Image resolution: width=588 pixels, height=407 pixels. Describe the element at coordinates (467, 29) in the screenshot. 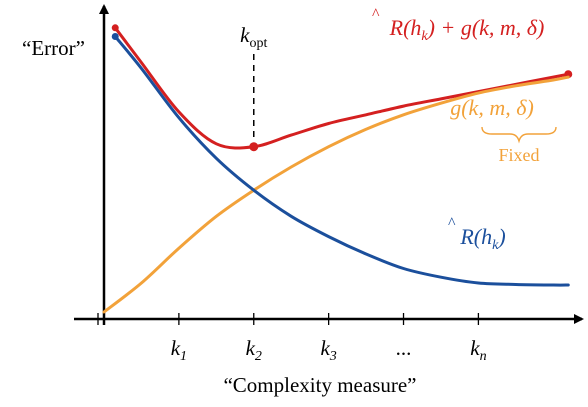

I see `total-series-label: R(hk) + g(k, m, δ)` at that location.